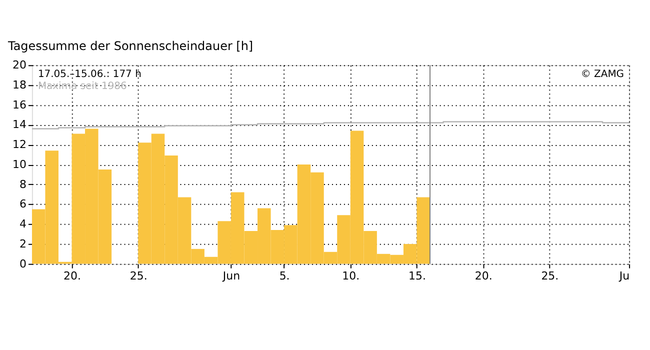 This screenshot has height=350, width=650. I want to click on y-tick-label: 12, so click(19, 145).